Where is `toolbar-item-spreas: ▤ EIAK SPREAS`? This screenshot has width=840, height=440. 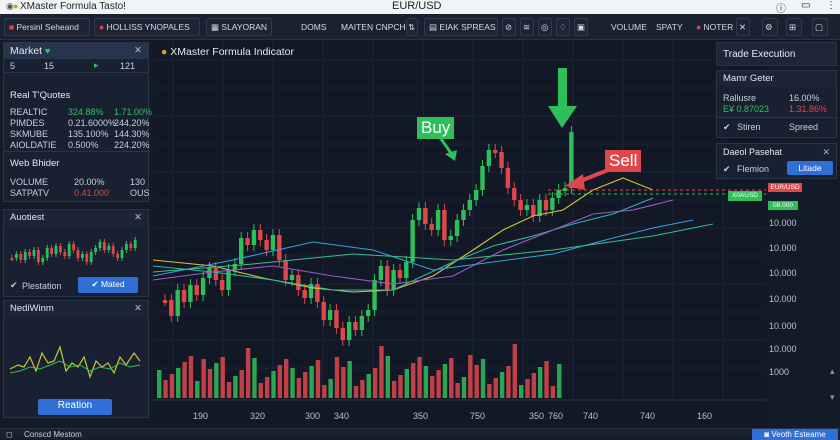 toolbar-item-spreas: ▤ EIAK SPREAS is located at coordinates (461, 27).